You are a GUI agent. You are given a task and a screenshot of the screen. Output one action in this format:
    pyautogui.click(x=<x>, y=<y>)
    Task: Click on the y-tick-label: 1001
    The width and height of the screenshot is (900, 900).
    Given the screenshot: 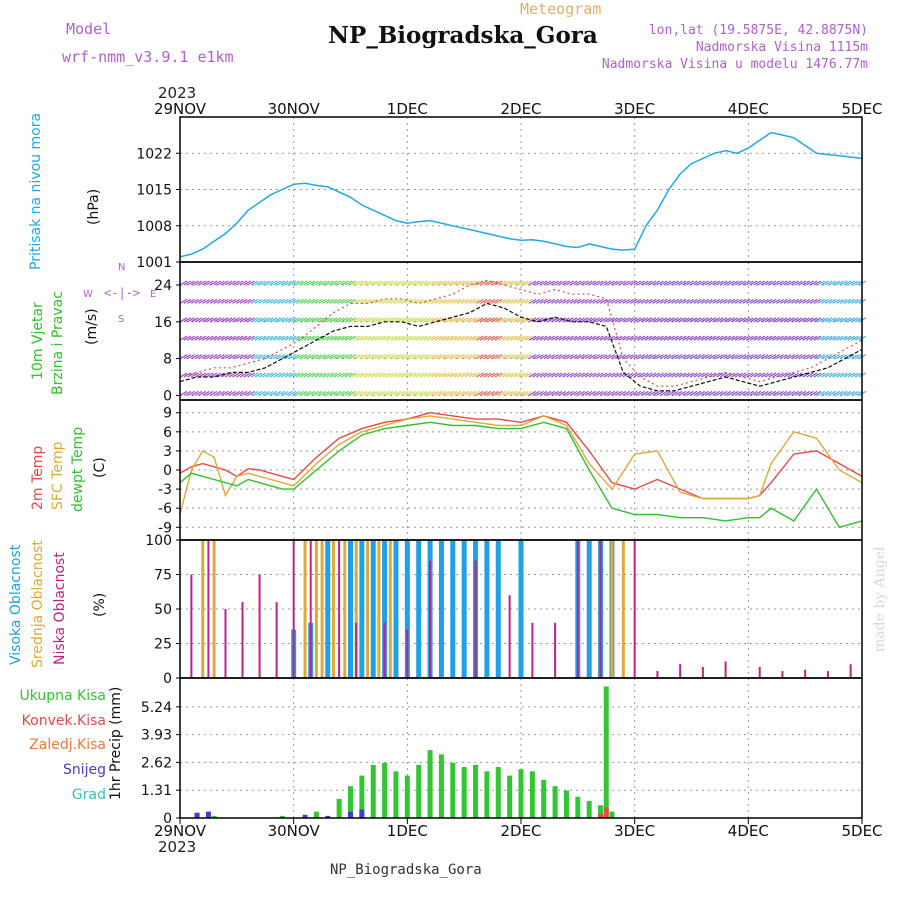 What is the action you would take?
    pyautogui.click(x=154, y=263)
    